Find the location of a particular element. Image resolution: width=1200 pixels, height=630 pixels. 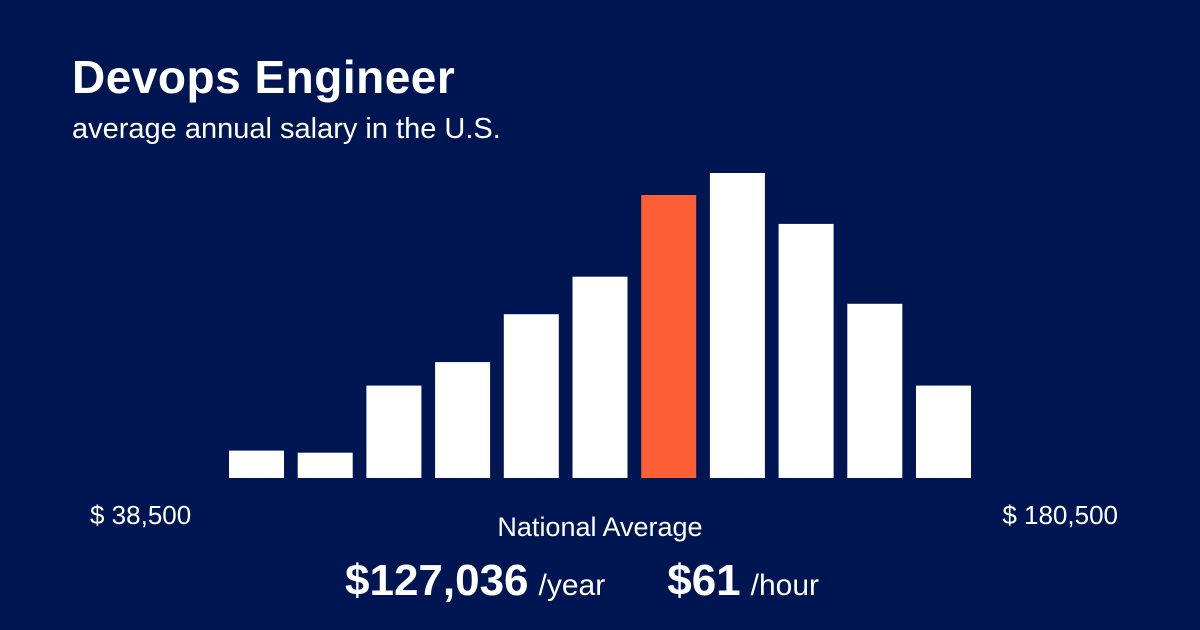

chart-title: Devops Engineer is located at coordinates (264, 77).